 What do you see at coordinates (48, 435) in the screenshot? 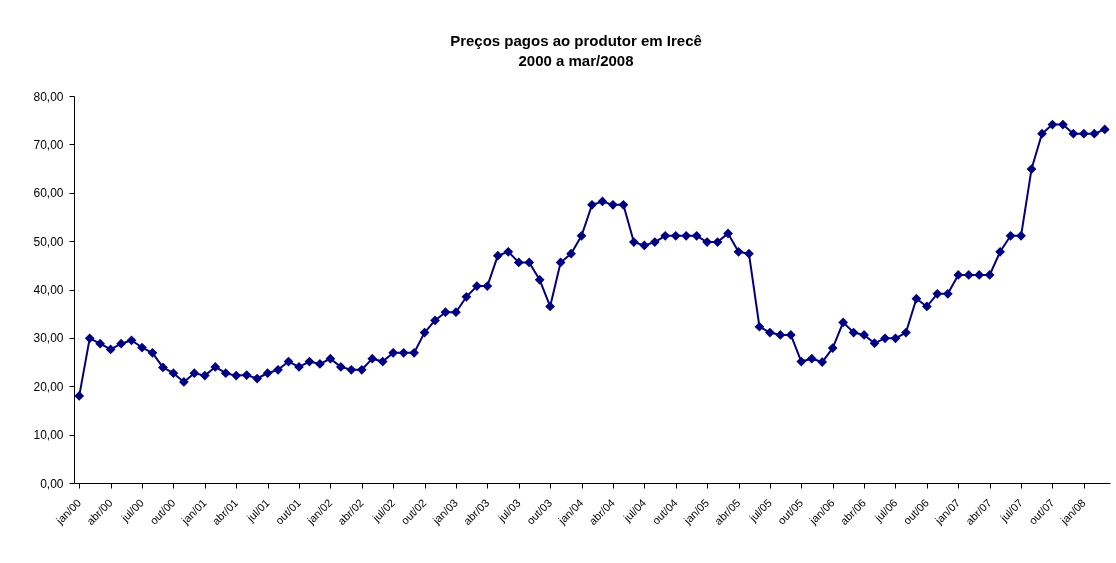
I see `y-tick-label: 10,00` at bounding box center [48, 435].